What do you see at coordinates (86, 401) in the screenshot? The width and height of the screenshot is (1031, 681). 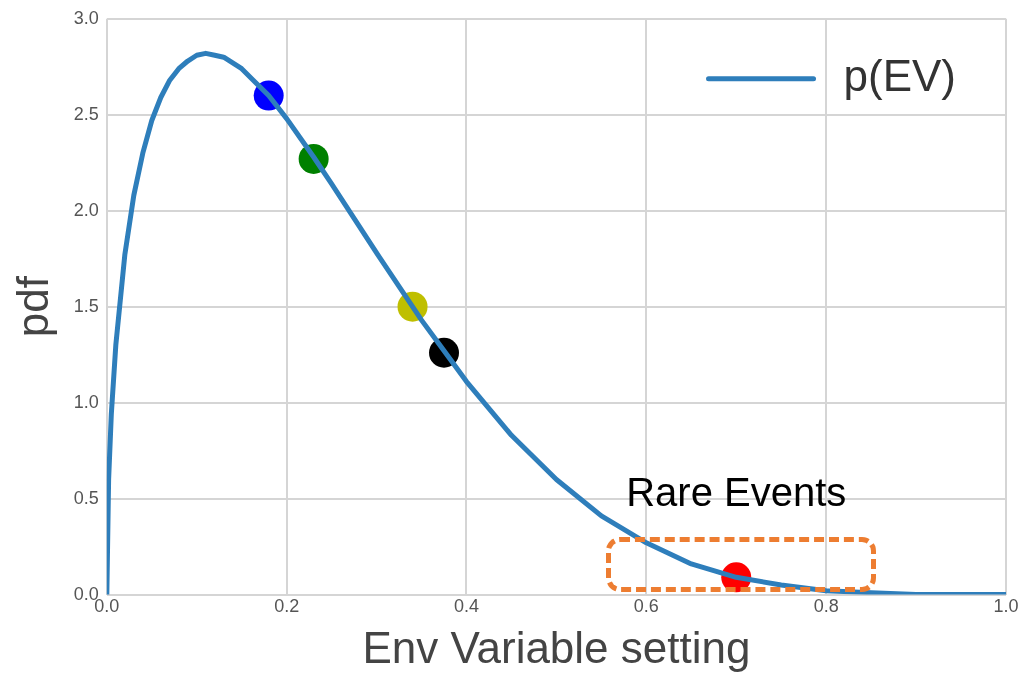 I see `y-tick-label: 1.0` at bounding box center [86, 401].